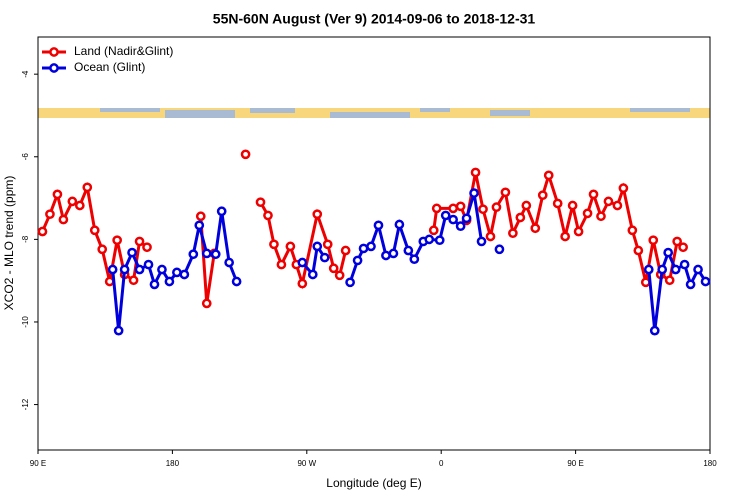 The image size is (750, 500). What do you see at coordinates (306, 463) in the screenshot?
I see `x-tick-label: 90 W` at bounding box center [306, 463].